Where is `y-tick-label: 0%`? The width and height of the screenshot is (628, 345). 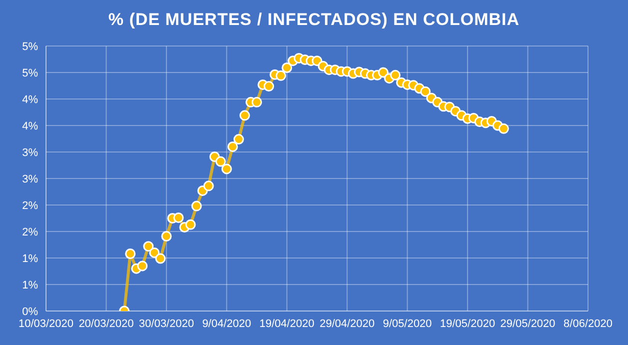 y-tick-label: 0% is located at coordinates (30, 312).